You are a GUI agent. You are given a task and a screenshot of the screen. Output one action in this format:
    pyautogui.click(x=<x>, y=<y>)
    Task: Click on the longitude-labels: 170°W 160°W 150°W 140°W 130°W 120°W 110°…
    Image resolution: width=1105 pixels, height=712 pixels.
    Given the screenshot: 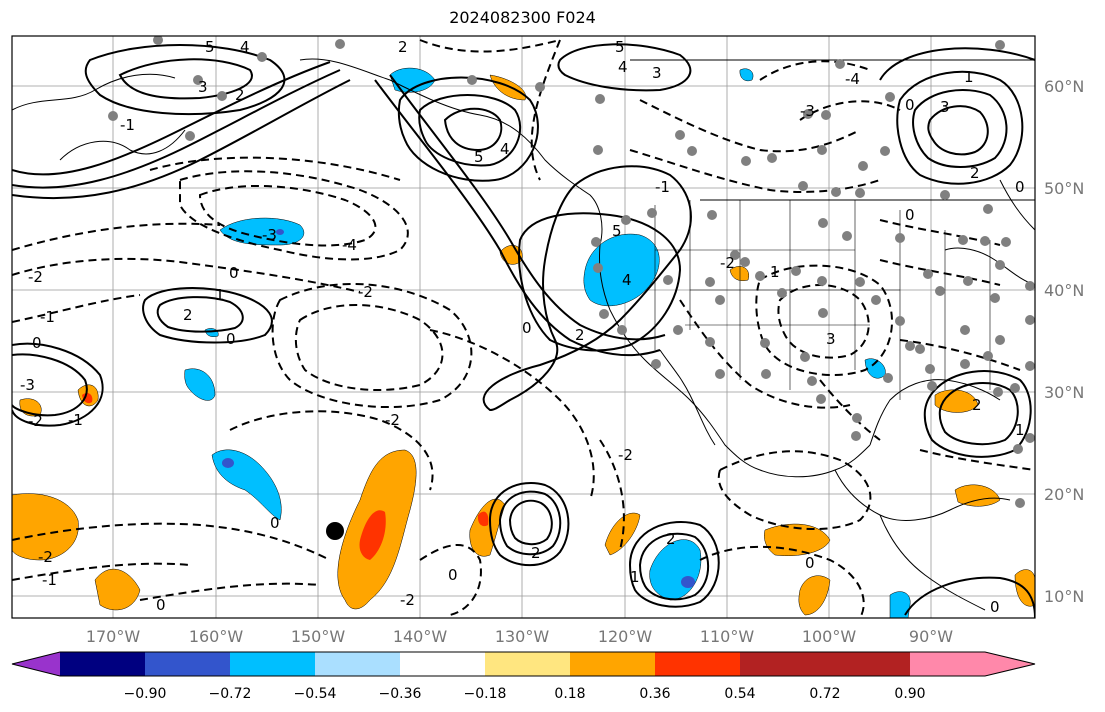 What is the action you would take?
    pyautogui.click(x=519, y=636)
    